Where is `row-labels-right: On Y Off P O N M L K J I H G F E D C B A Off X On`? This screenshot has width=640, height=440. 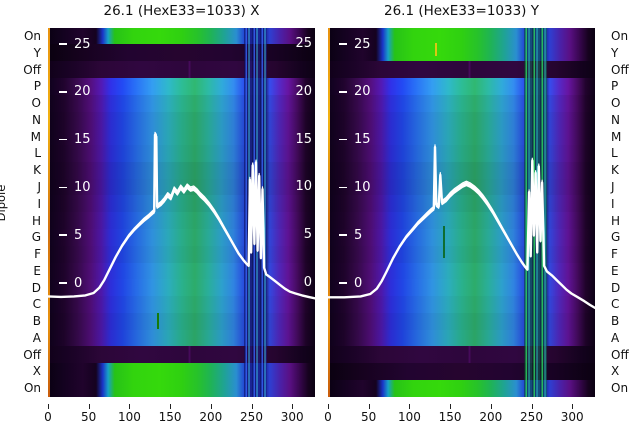
row-labels-right: On Y Off P O N M L K J I H G F E D C B A Off X On is located at coordinates (621, 220).